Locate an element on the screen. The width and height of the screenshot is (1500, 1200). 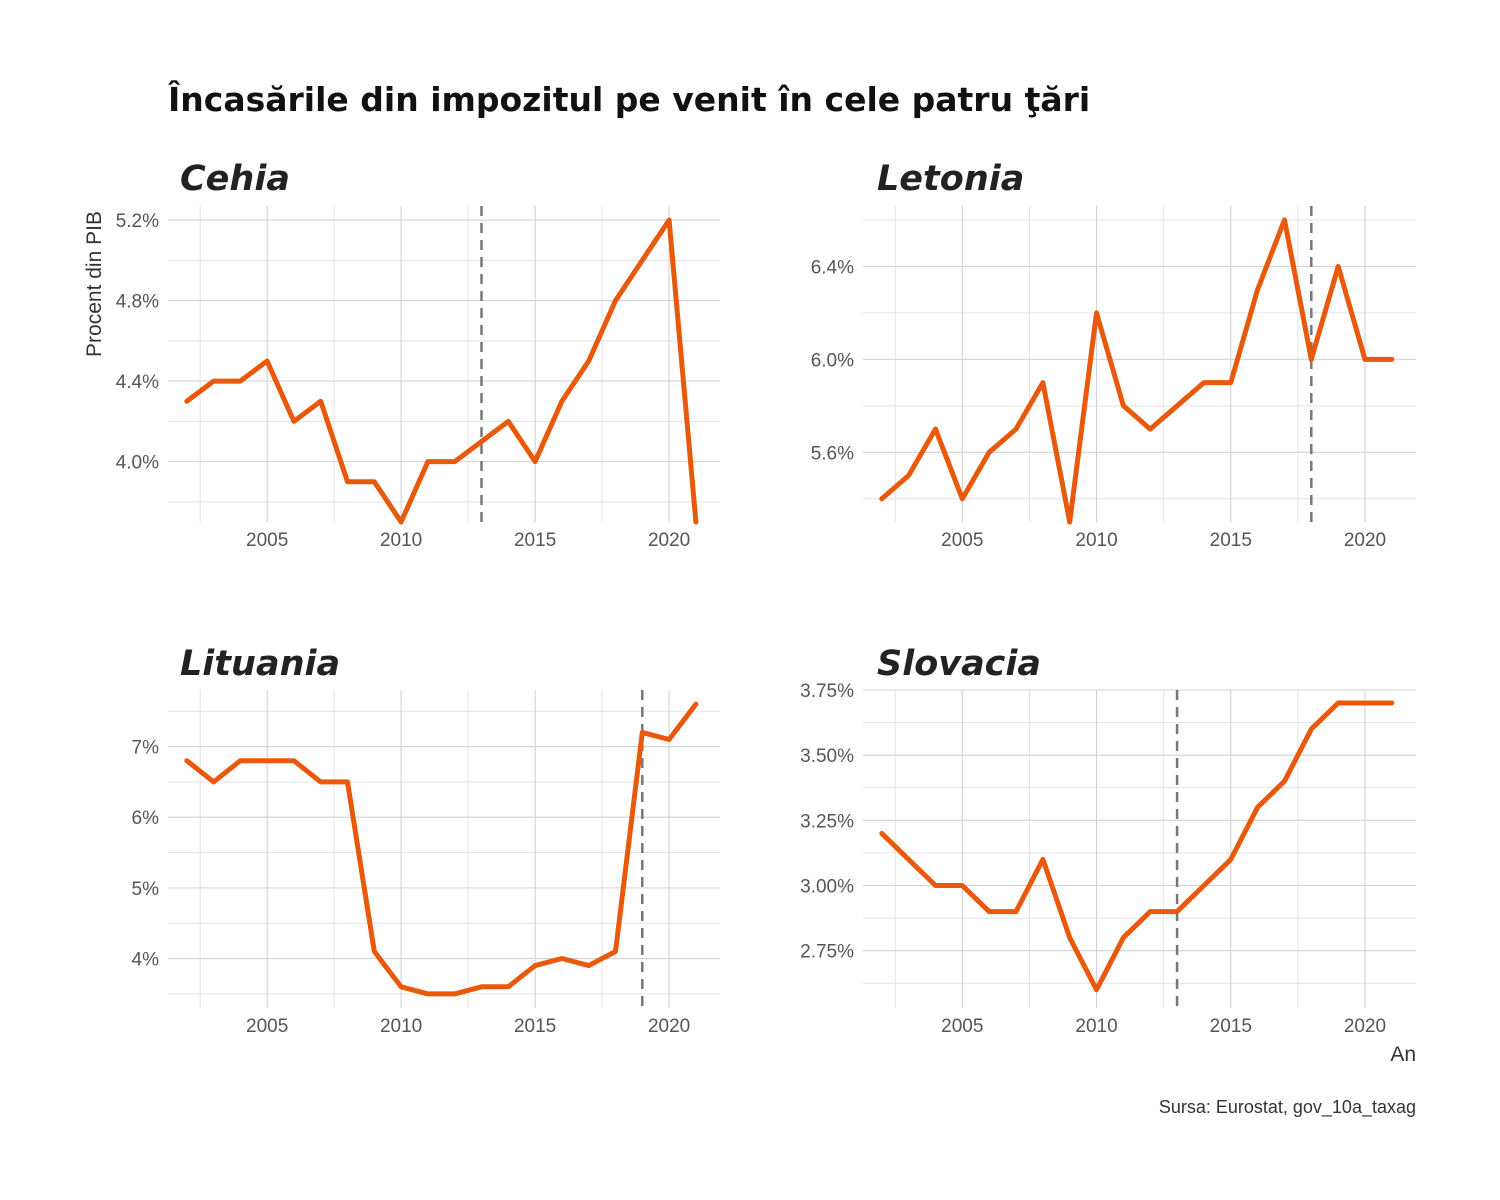
panel-title-lituania: Lituania is located at coordinates (260, 664).